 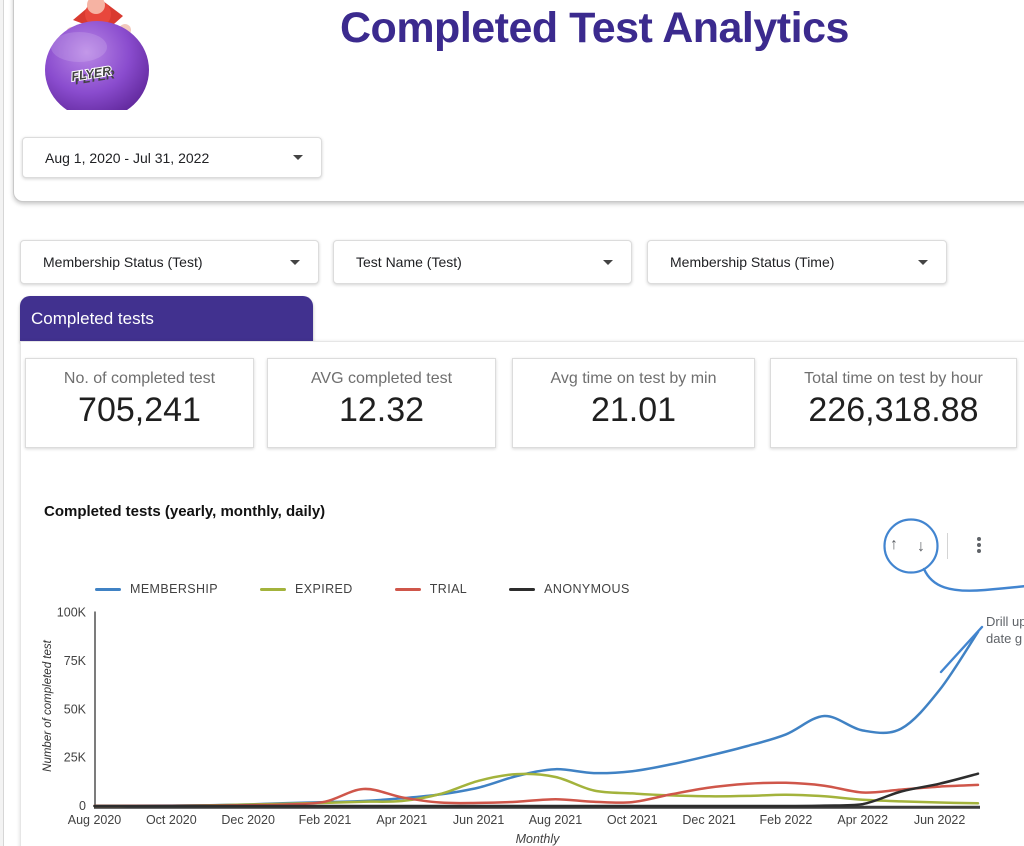 I want to click on y-tick-label: 50K, so click(x=75, y=709).